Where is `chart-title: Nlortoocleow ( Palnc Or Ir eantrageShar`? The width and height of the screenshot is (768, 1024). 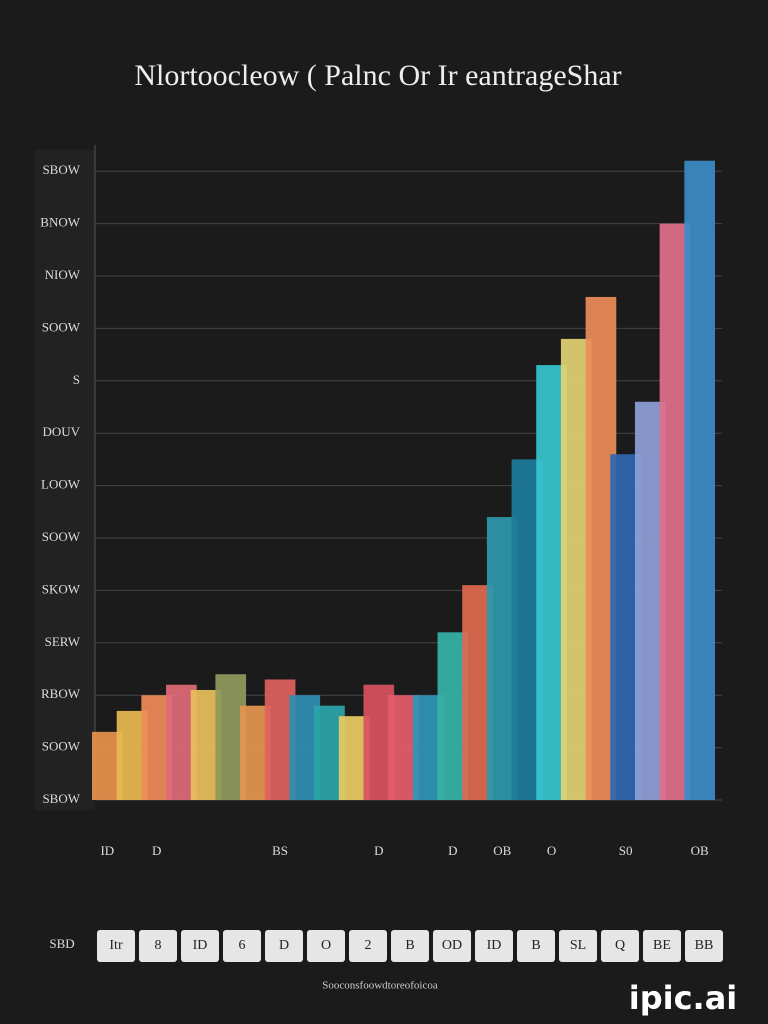 chart-title: Nlortoocleow ( Palnc Or Ir eantrageShar is located at coordinates (377, 75).